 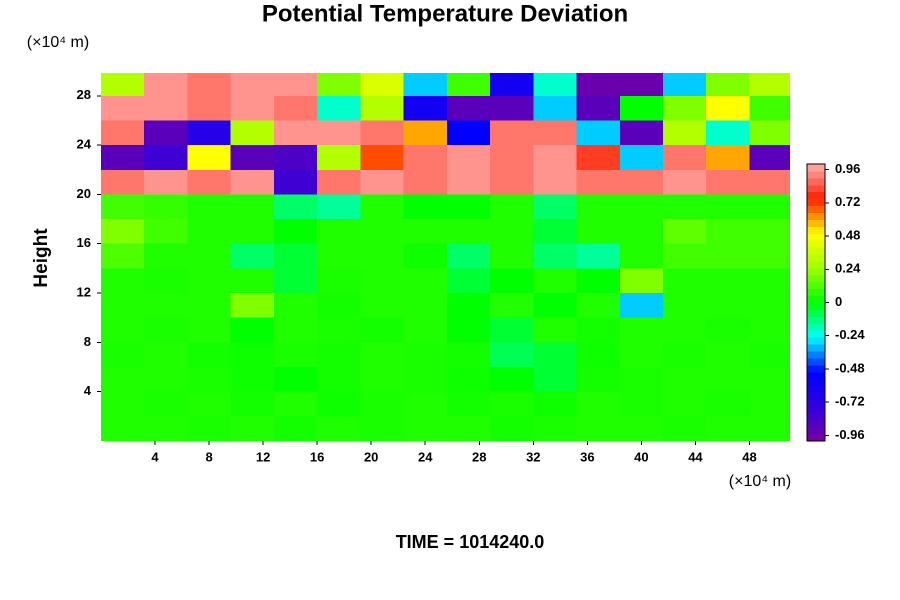 I want to click on y-tick-label: 8, so click(x=87, y=341).